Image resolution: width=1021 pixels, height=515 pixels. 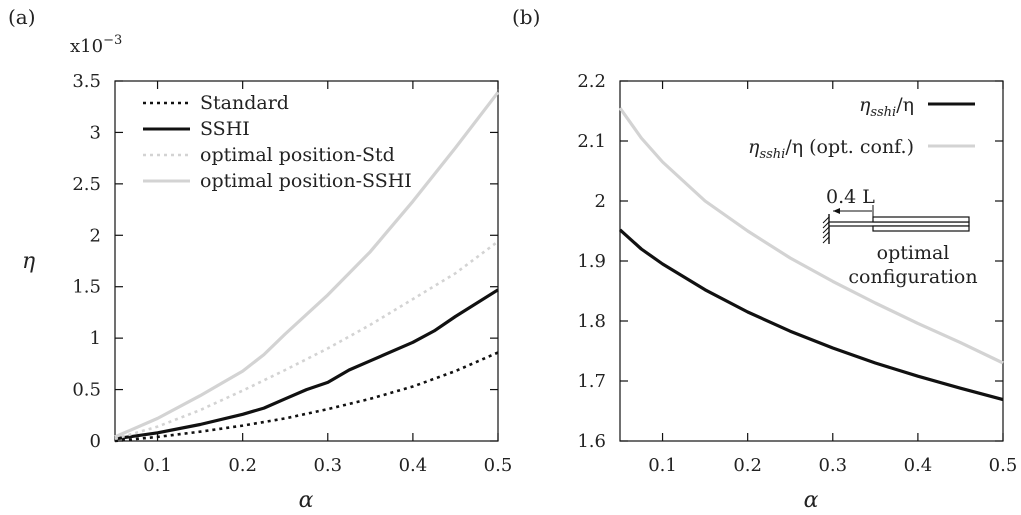 I want to click on optimal-configuration-inset: 0.4 L optimal configuration, so click(x=900, y=237).